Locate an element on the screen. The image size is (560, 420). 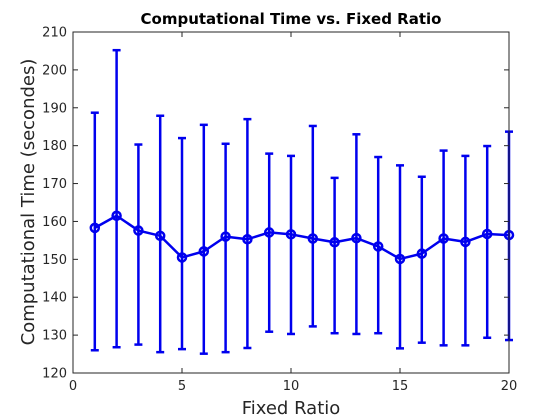
chart-title: Computational Time vs. Fixed Ratio is located at coordinates (291, 19).